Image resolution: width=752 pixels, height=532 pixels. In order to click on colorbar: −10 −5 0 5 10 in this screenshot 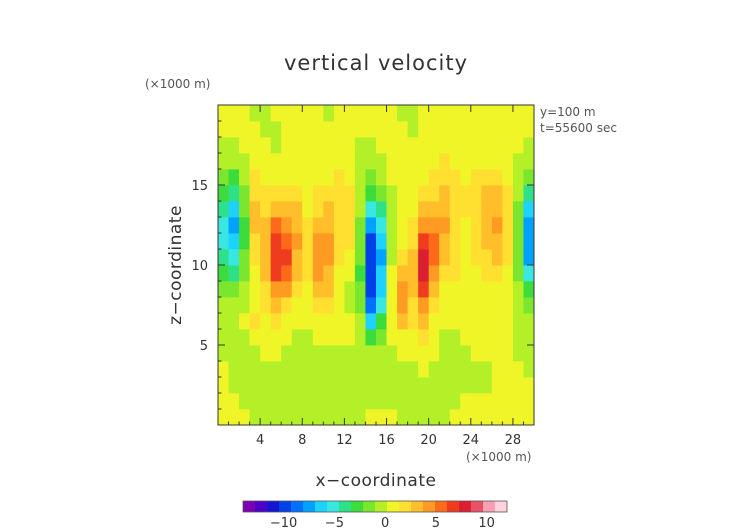, I will do `click(375, 515)`.